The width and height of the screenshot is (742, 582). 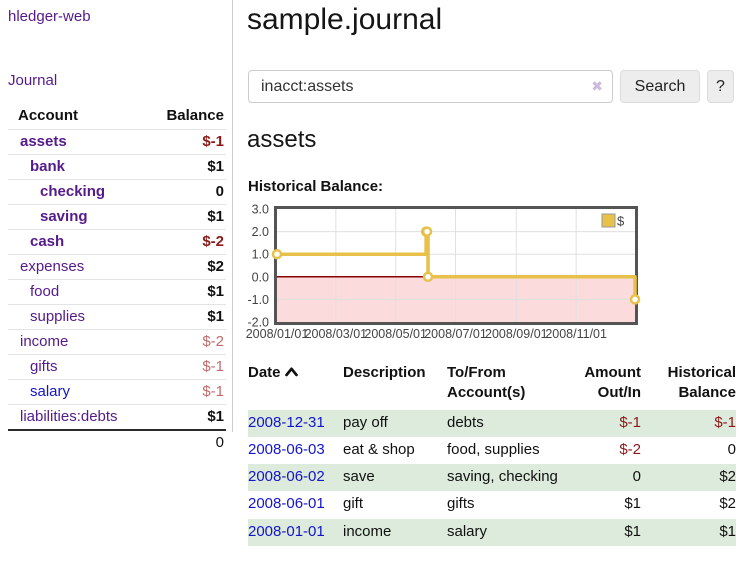 What do you see at coordinates (455, 334) in the screenshot?
I see `svg-text: 2008/07/01` at bounding box center [455, 334].